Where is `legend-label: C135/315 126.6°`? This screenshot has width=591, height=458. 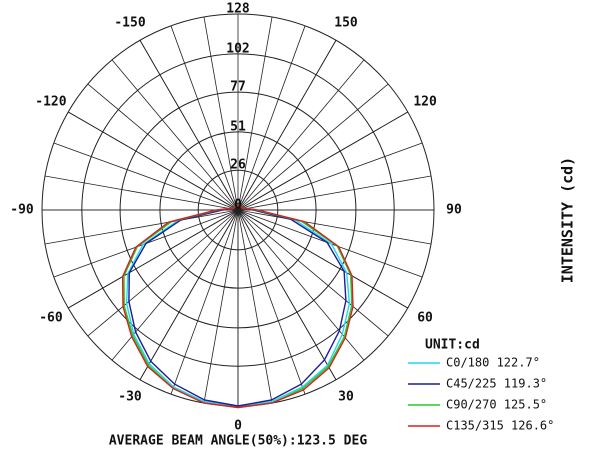
legend-label: C135/315 126.6° is located at coordinates (500, 426).